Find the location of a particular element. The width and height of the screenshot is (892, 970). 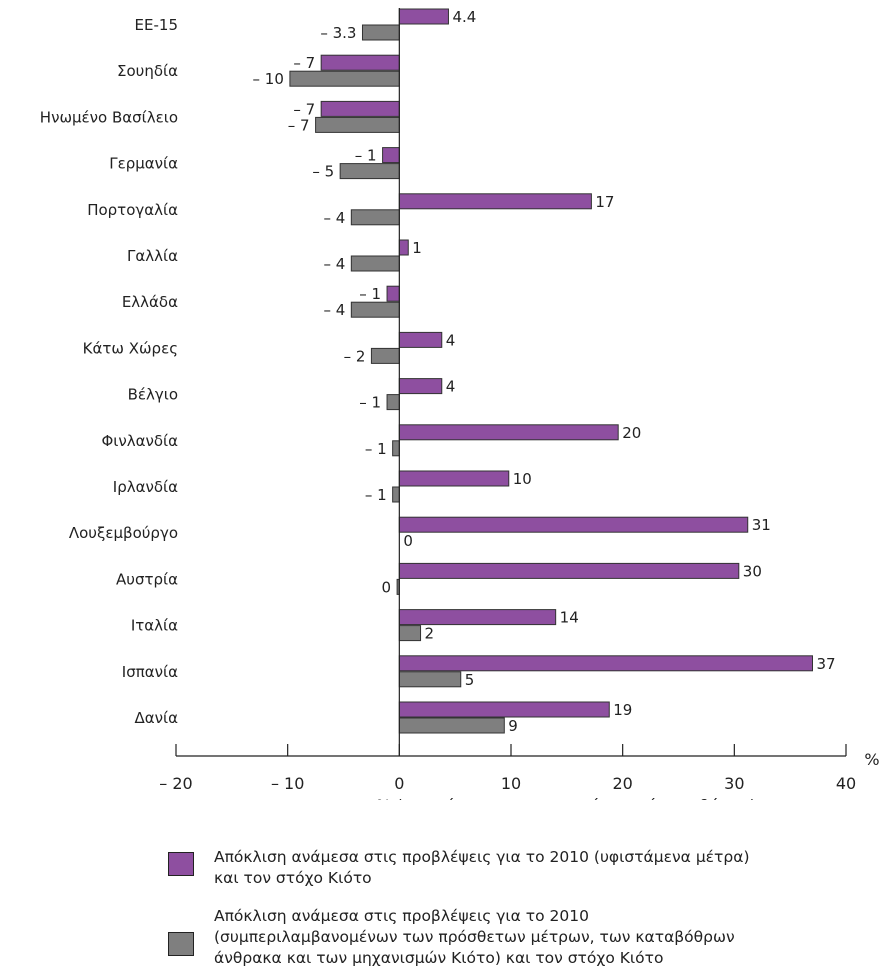

x-tick-label: – 20 is located at coordinates (175, 783).